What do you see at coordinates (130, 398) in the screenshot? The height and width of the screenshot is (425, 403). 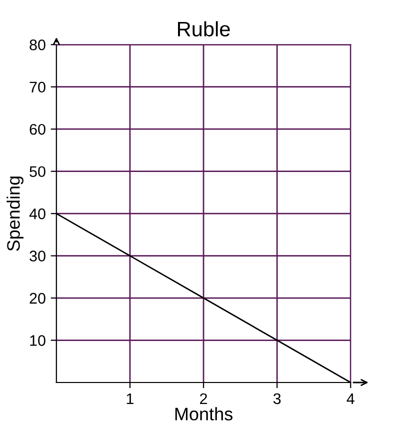 I see `x-tick-label: 1` at bounding box center [130, 398].